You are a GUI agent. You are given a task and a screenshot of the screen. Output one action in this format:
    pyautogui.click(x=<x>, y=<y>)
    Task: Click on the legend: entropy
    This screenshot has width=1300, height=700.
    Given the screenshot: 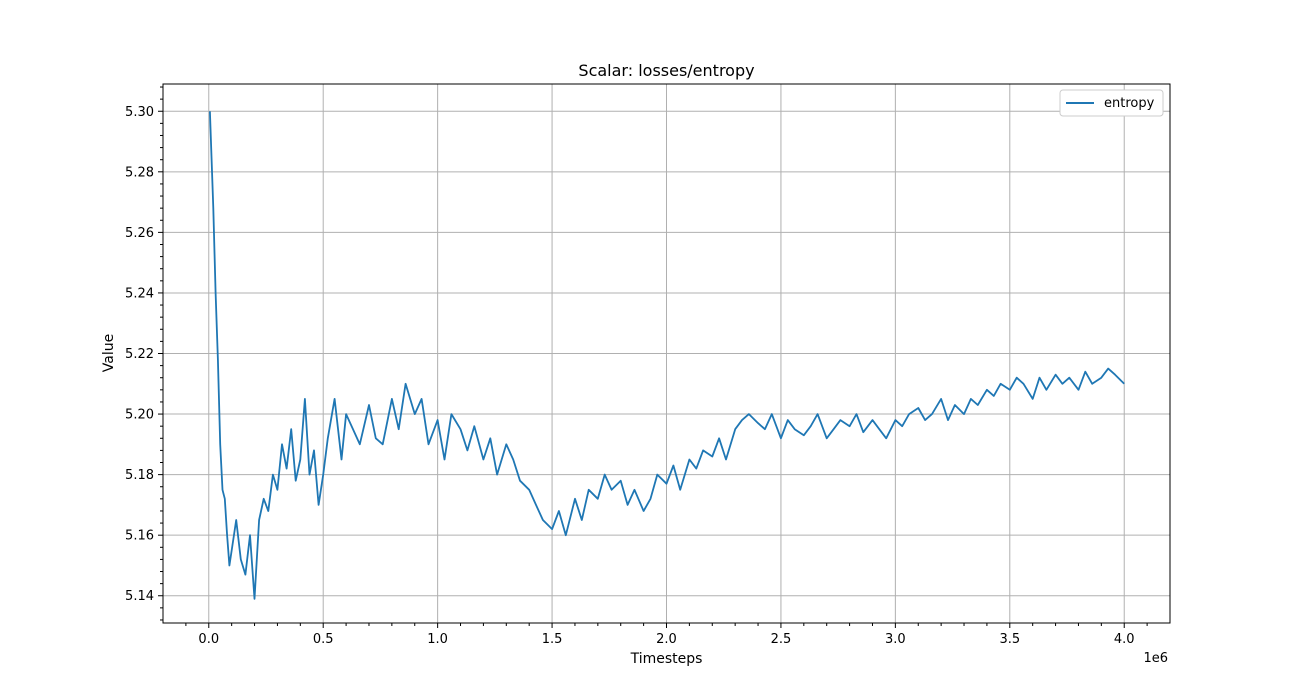 What is the action you would take?
    pyautogui.click(x=1111, y=103)
    